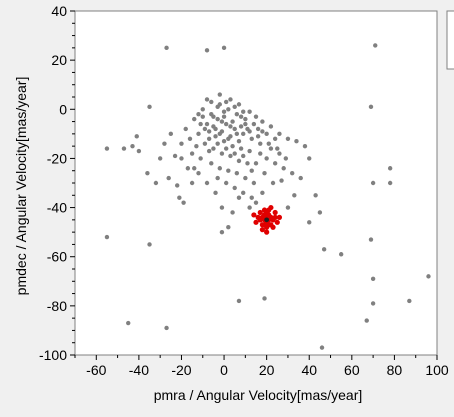  Describe the element at coordinates (267, 370) in the screenshot. I see `x-tick-label: 20` at that location.